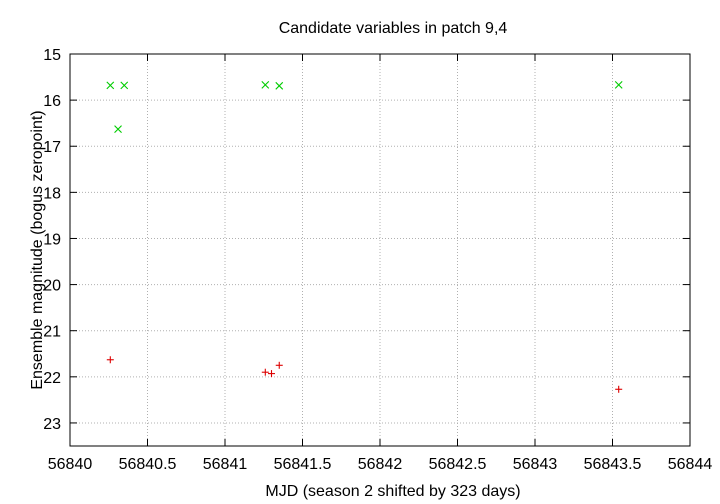 This screenshot has height=504, width=720. I want to click on x-tick-label: 56843, so click(535, 464).